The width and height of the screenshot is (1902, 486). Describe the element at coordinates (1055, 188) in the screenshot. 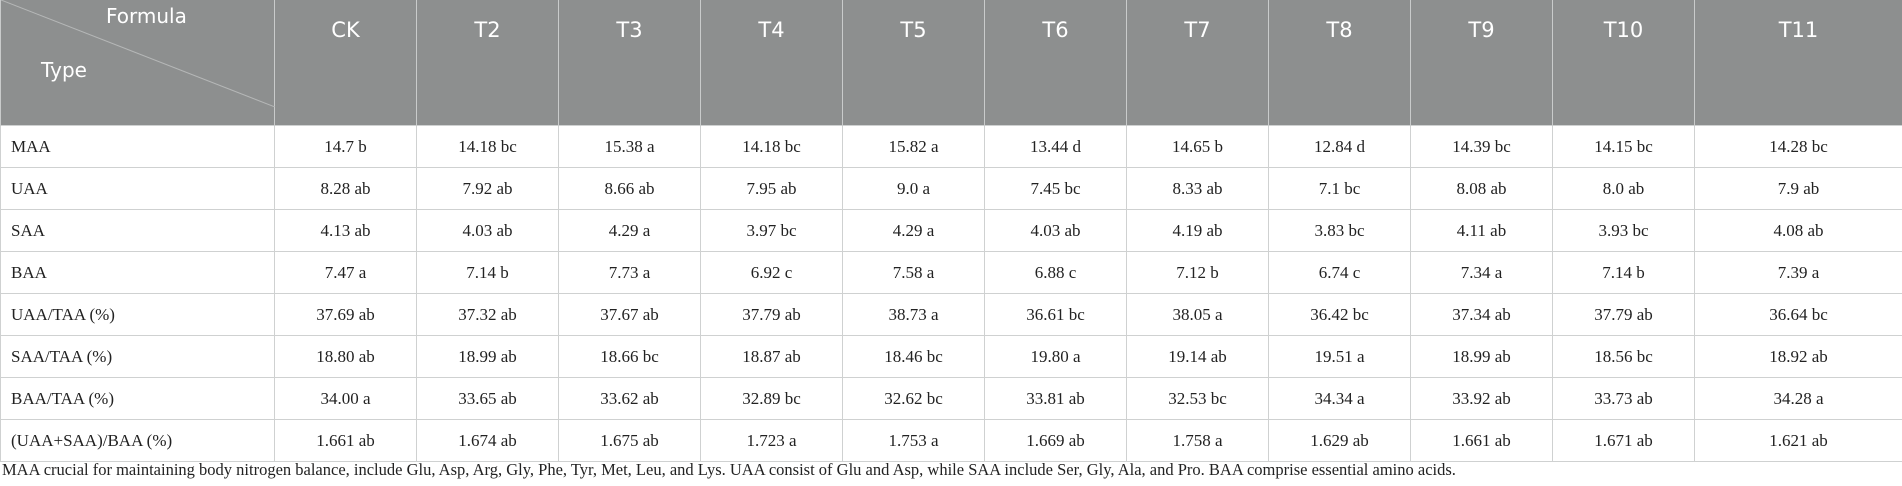

I see `cell: 7.45 bc` at that location.